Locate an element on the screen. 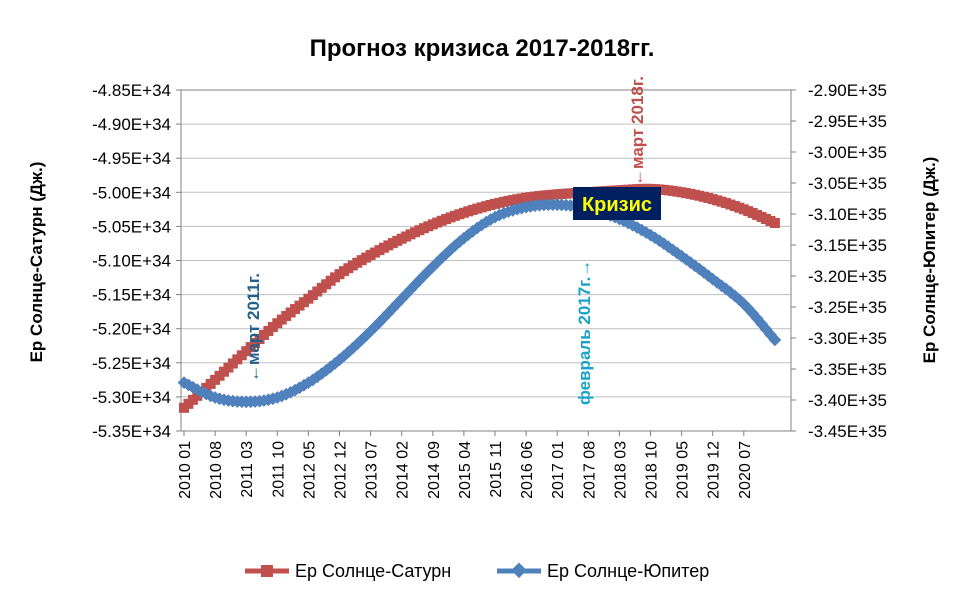 The width and height of the screenshot is (964, 616). left-tick-label: -4.95E+34 is located at coordinates (131, 158).